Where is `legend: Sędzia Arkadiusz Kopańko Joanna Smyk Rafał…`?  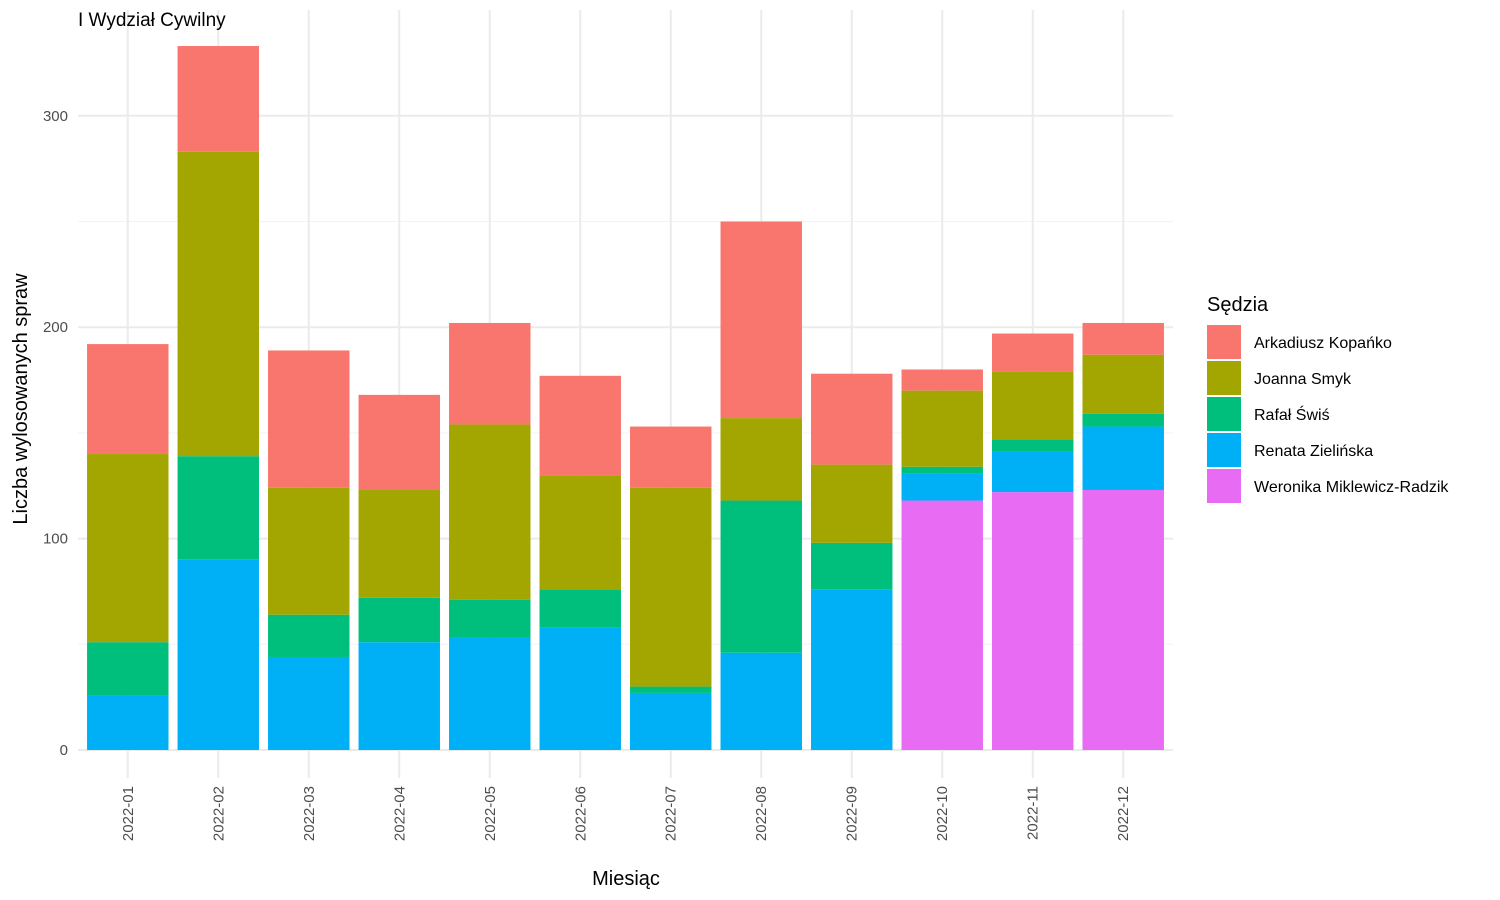 legend: Sędzia Arkadiusz Kopańko Joanna Smyk Rafał… is located at coordinates (1328, 398).